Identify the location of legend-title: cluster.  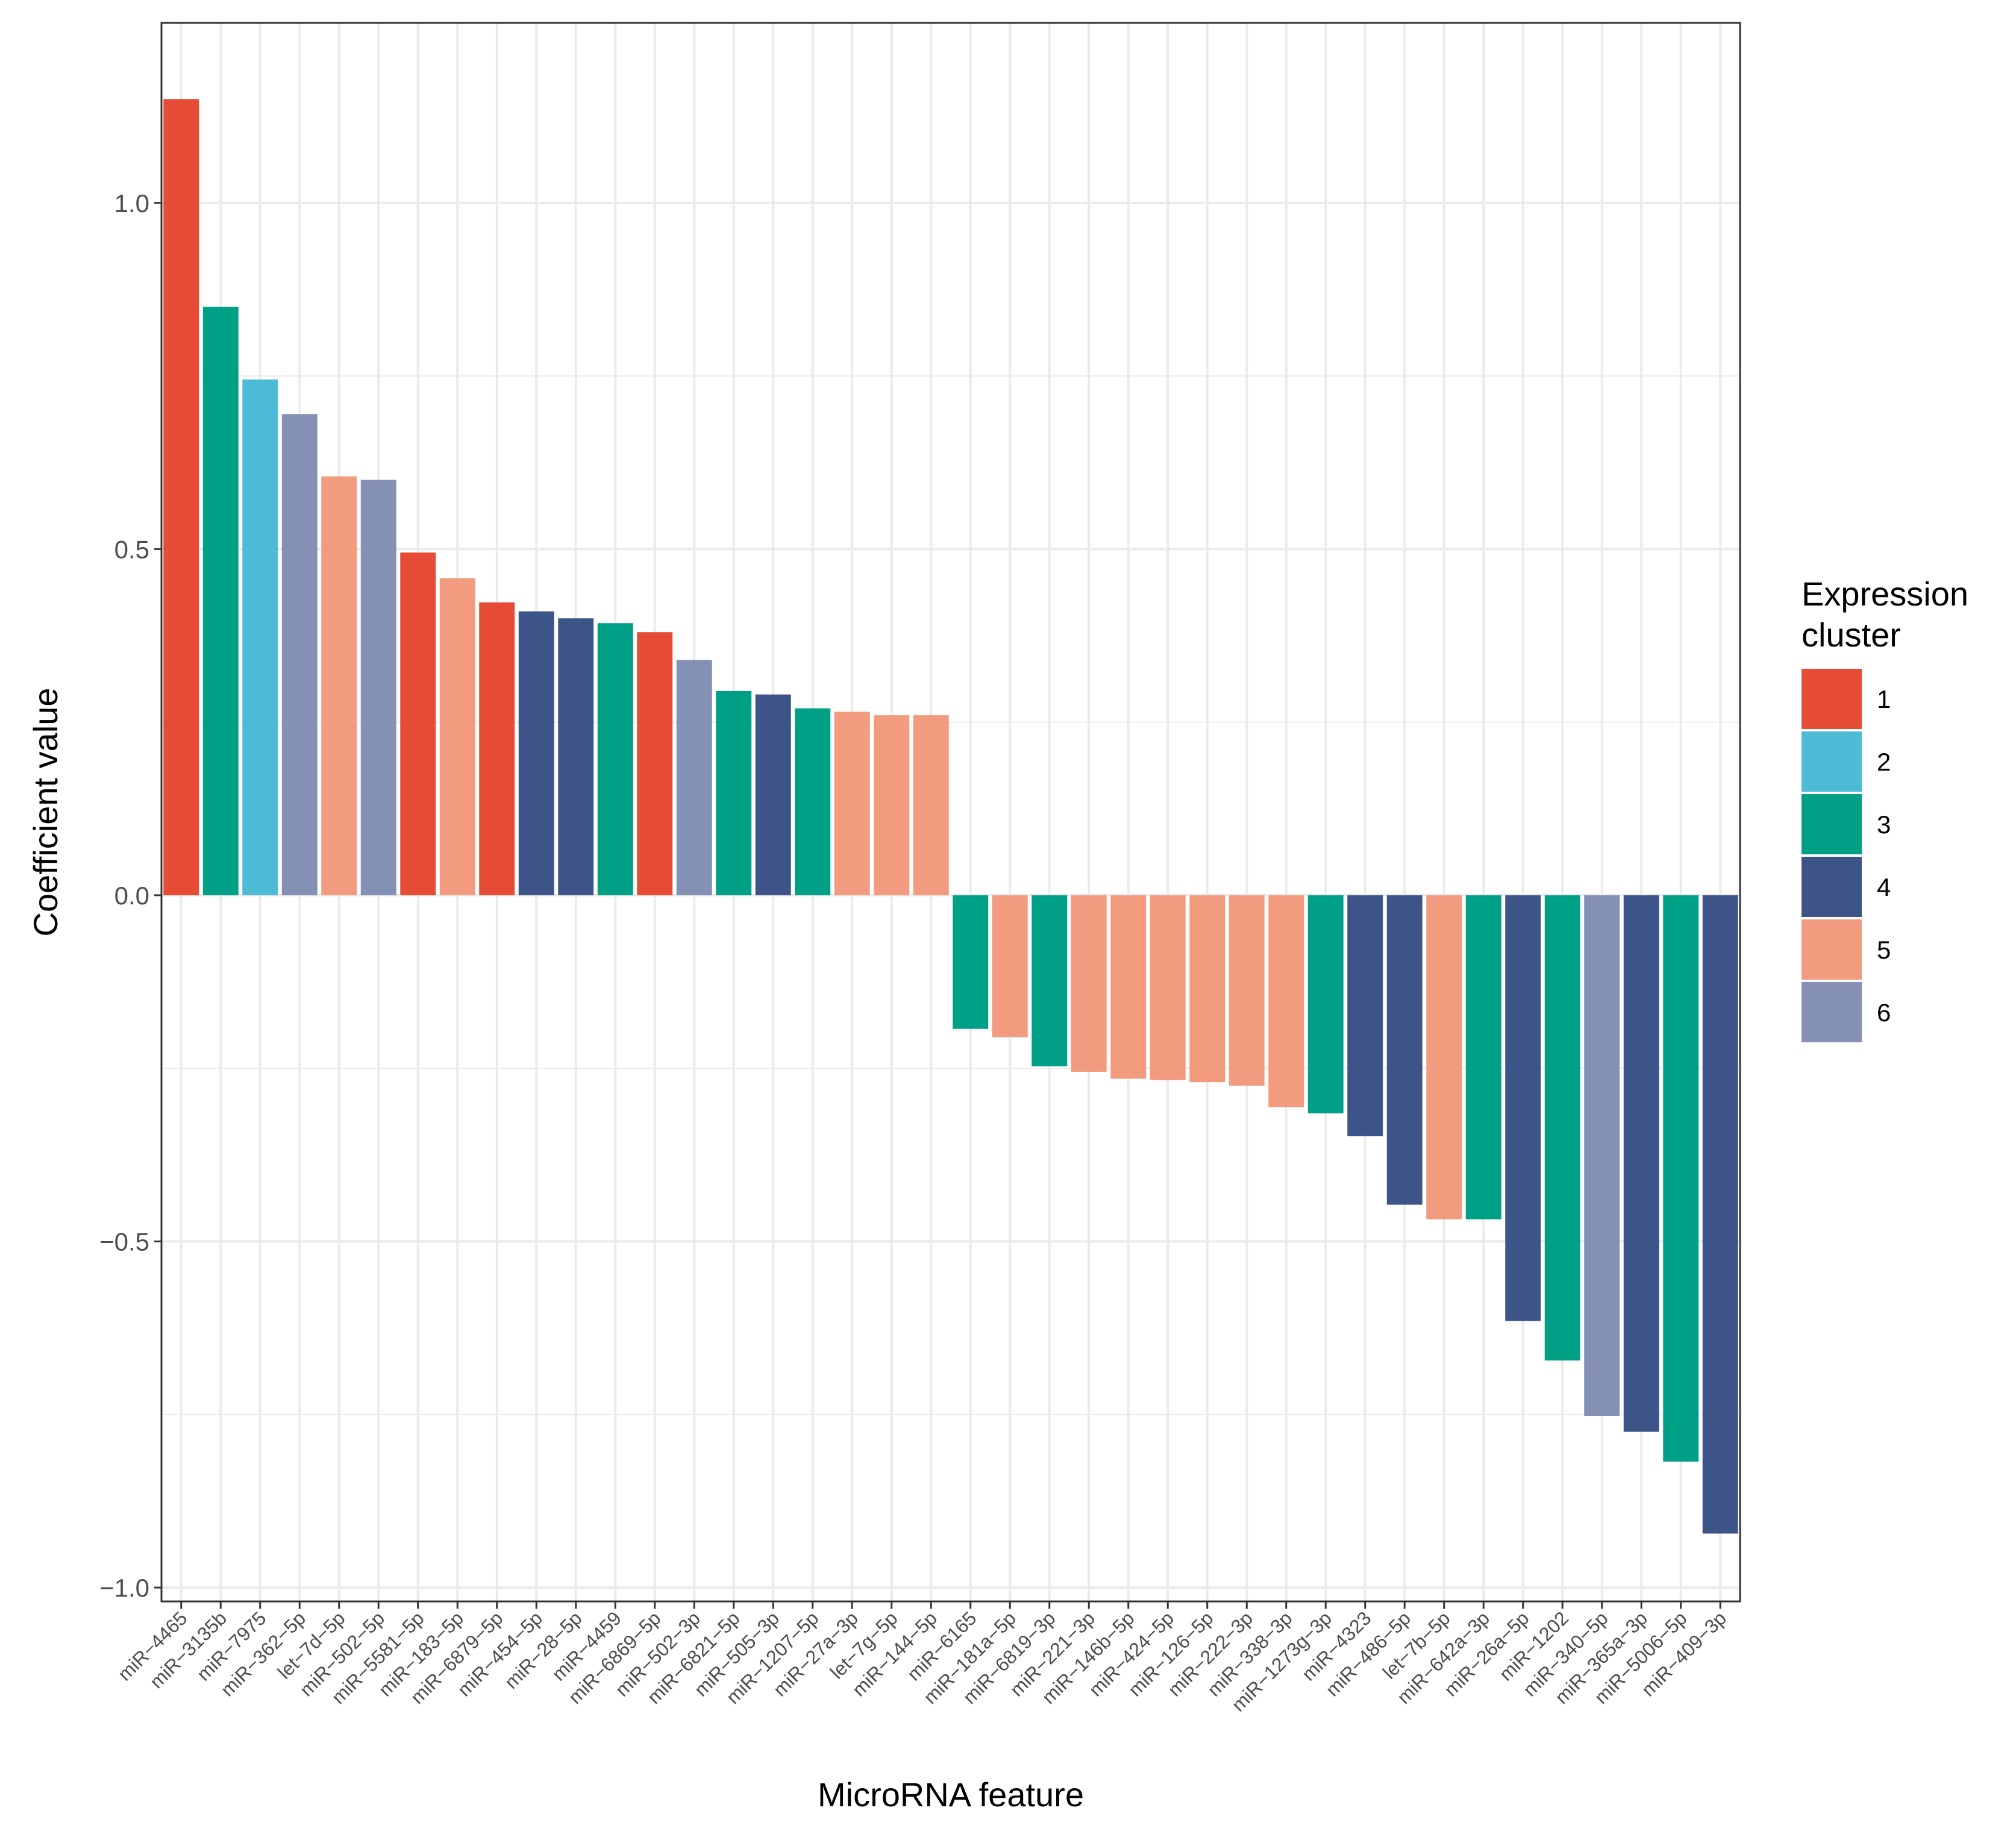
(1852, 635).